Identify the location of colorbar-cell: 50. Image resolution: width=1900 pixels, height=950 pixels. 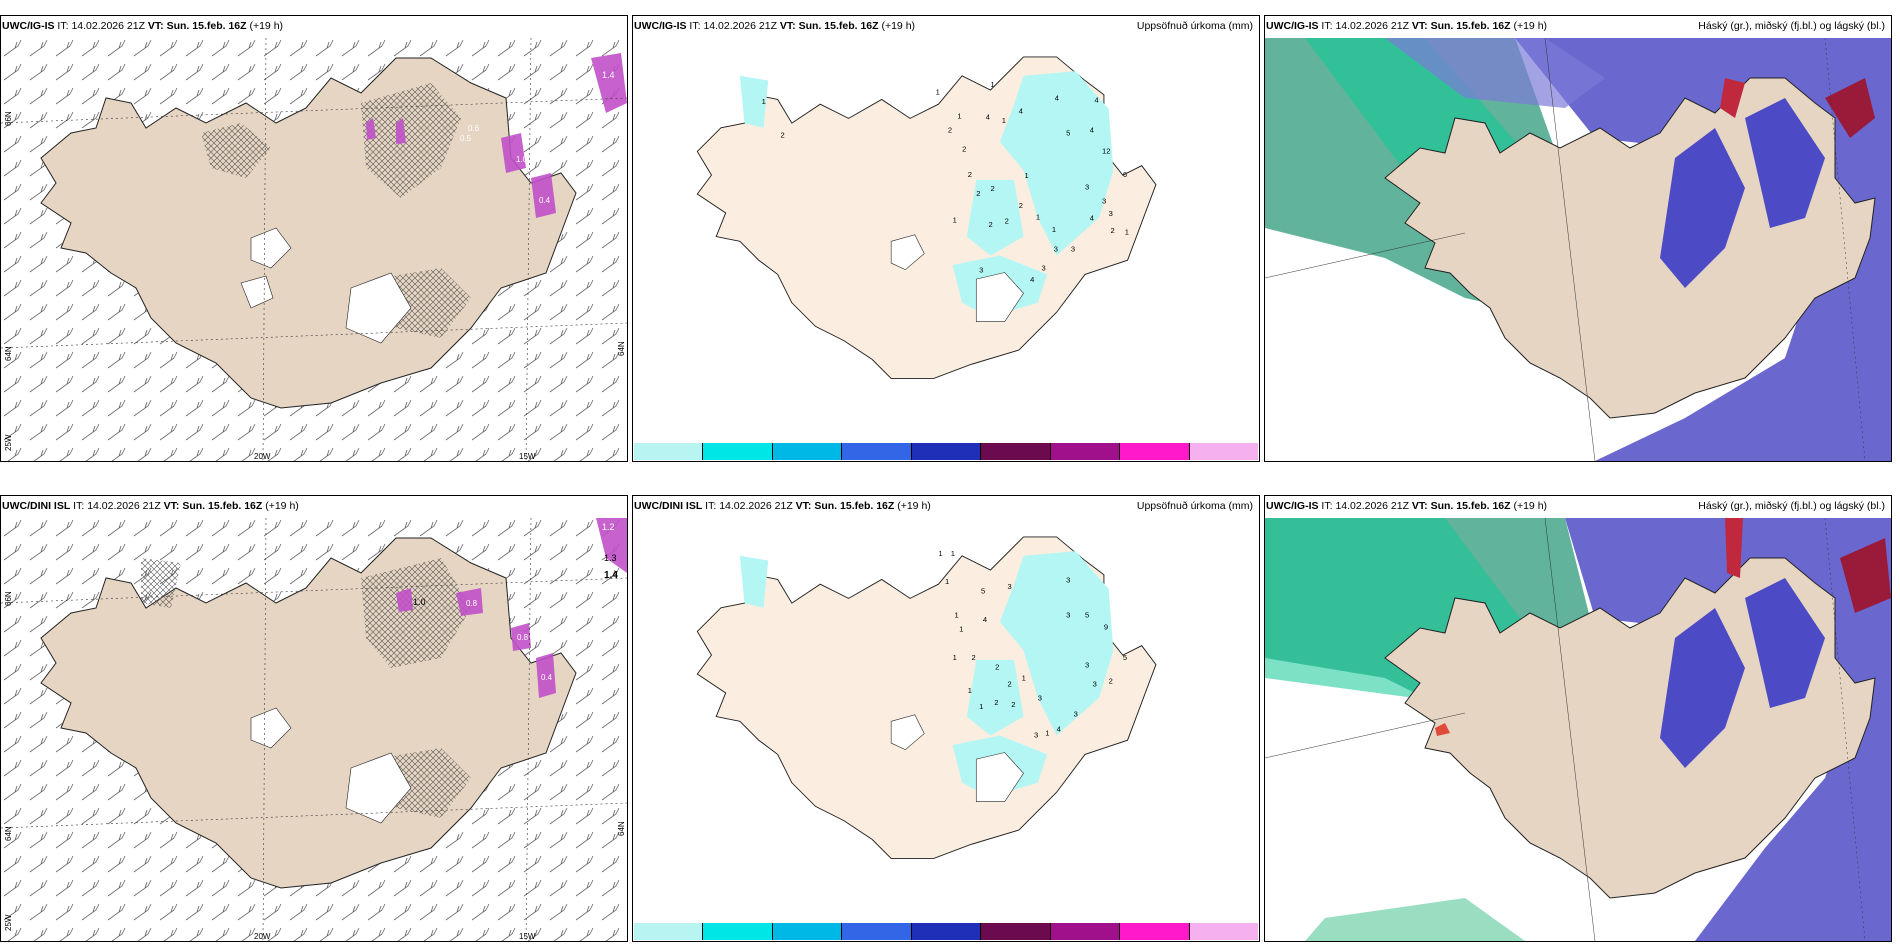
(877, 931).